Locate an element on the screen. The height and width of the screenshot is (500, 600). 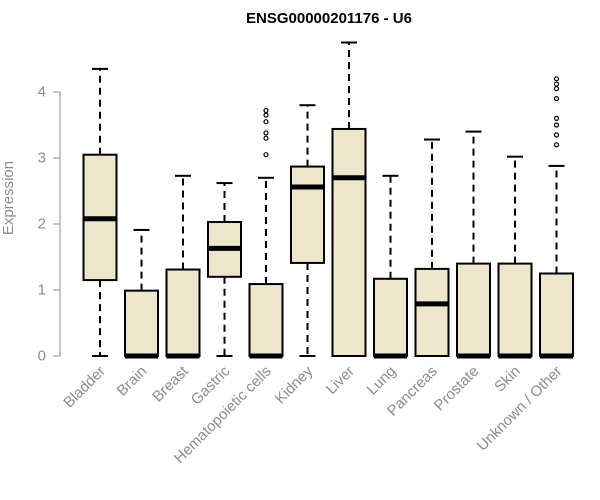
y-axis: 0 1 2 3 4 is located at coordinates (49, 224).